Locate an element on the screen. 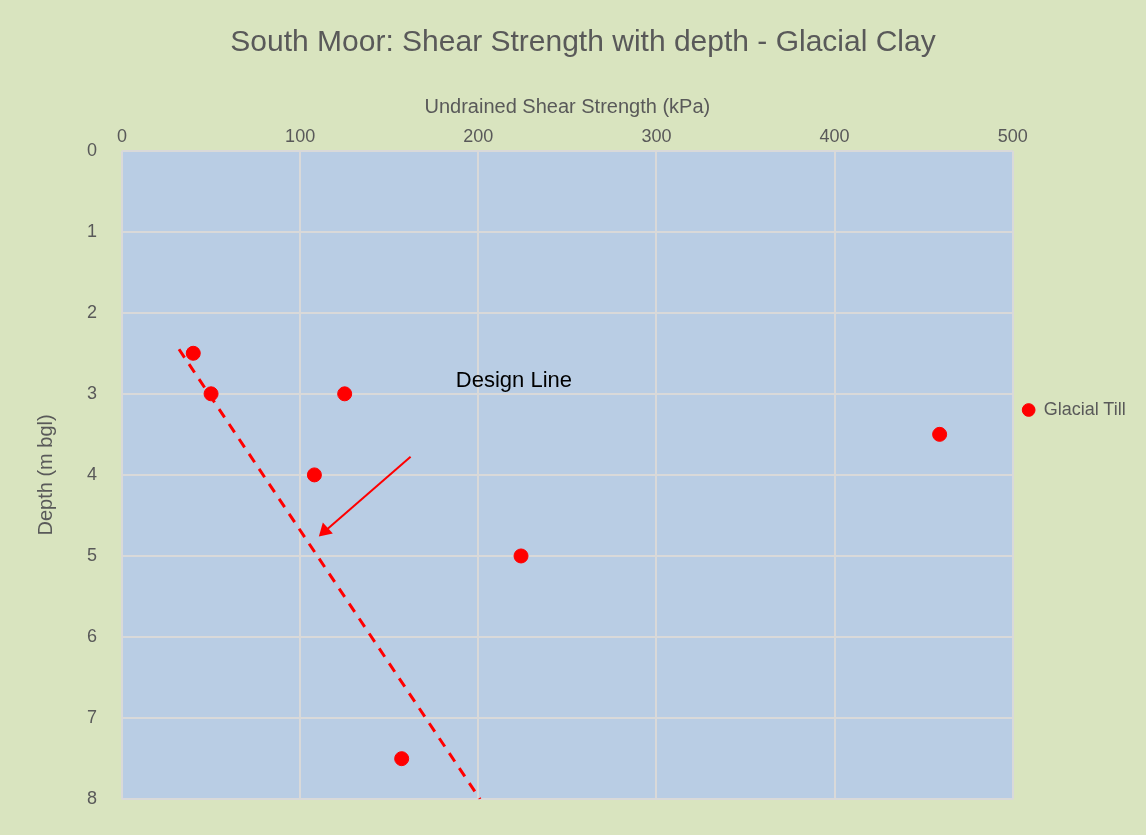 This screenshot has height=835, width=1146. y-tick-label: 2 is located at coordinates (92, 311).